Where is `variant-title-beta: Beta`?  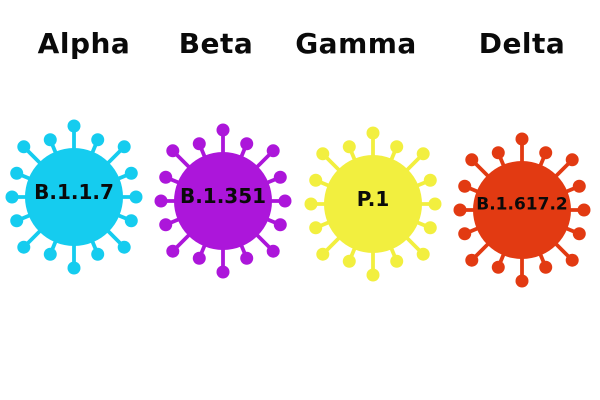
variant-title-beta: Beta is located at coordinates (216, 43).